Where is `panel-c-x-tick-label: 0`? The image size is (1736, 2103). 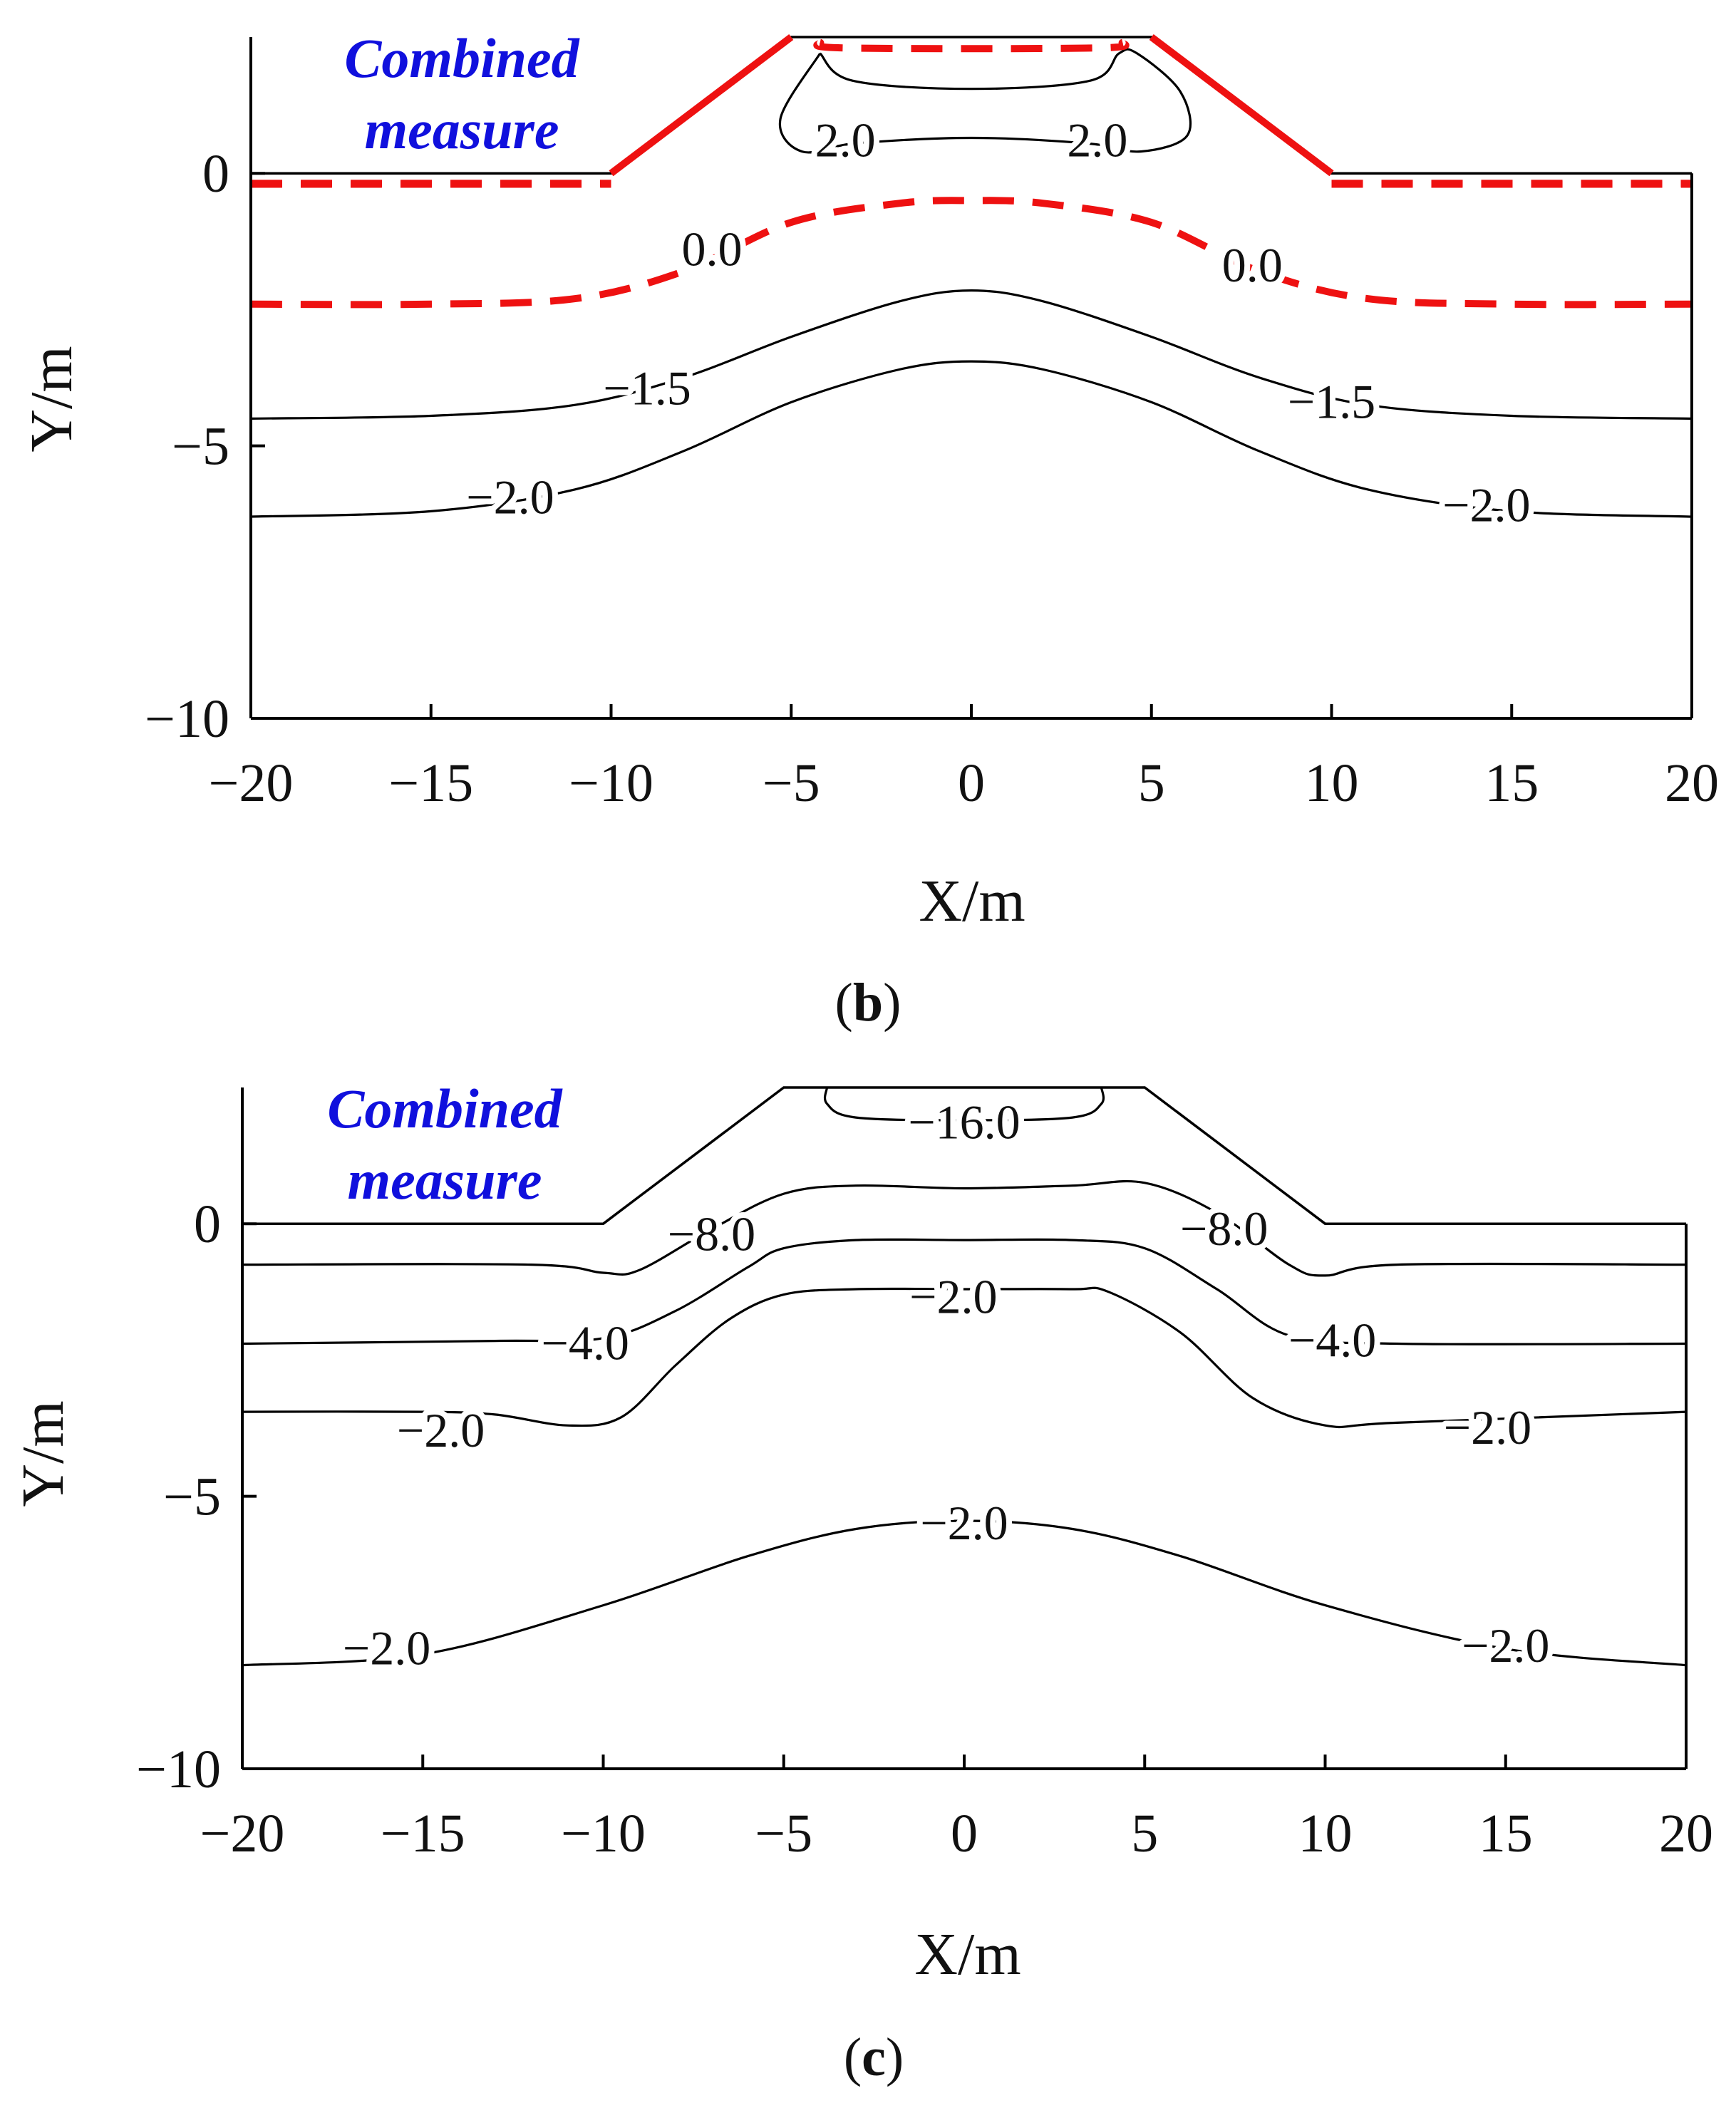 panel-c-x-tick-label: 0 is located at coordinates (965, 1834).